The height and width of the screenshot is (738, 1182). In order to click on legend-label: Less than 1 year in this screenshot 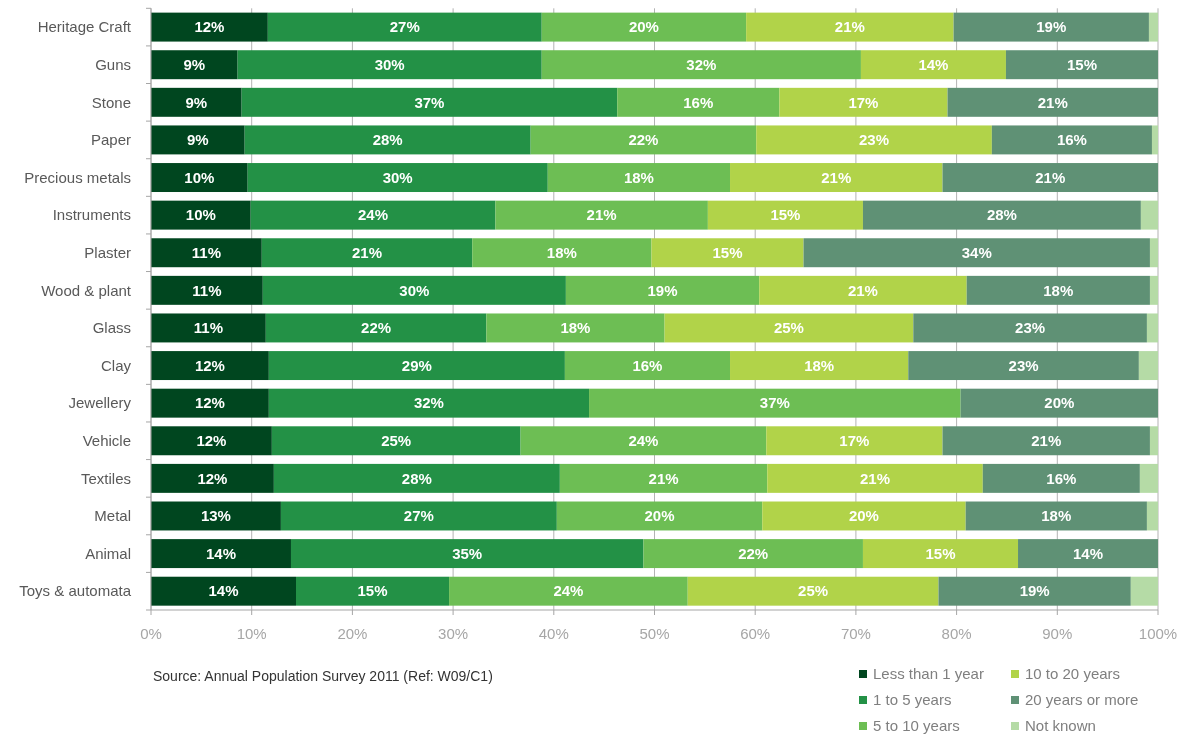, I will do `click(928, 674)`.